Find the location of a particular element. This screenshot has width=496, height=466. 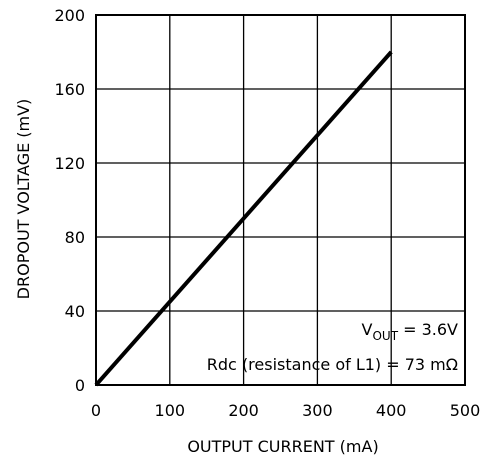

x-axis-label: OUTPUT CURRENT (mA) is located at coordinates (282, 446).